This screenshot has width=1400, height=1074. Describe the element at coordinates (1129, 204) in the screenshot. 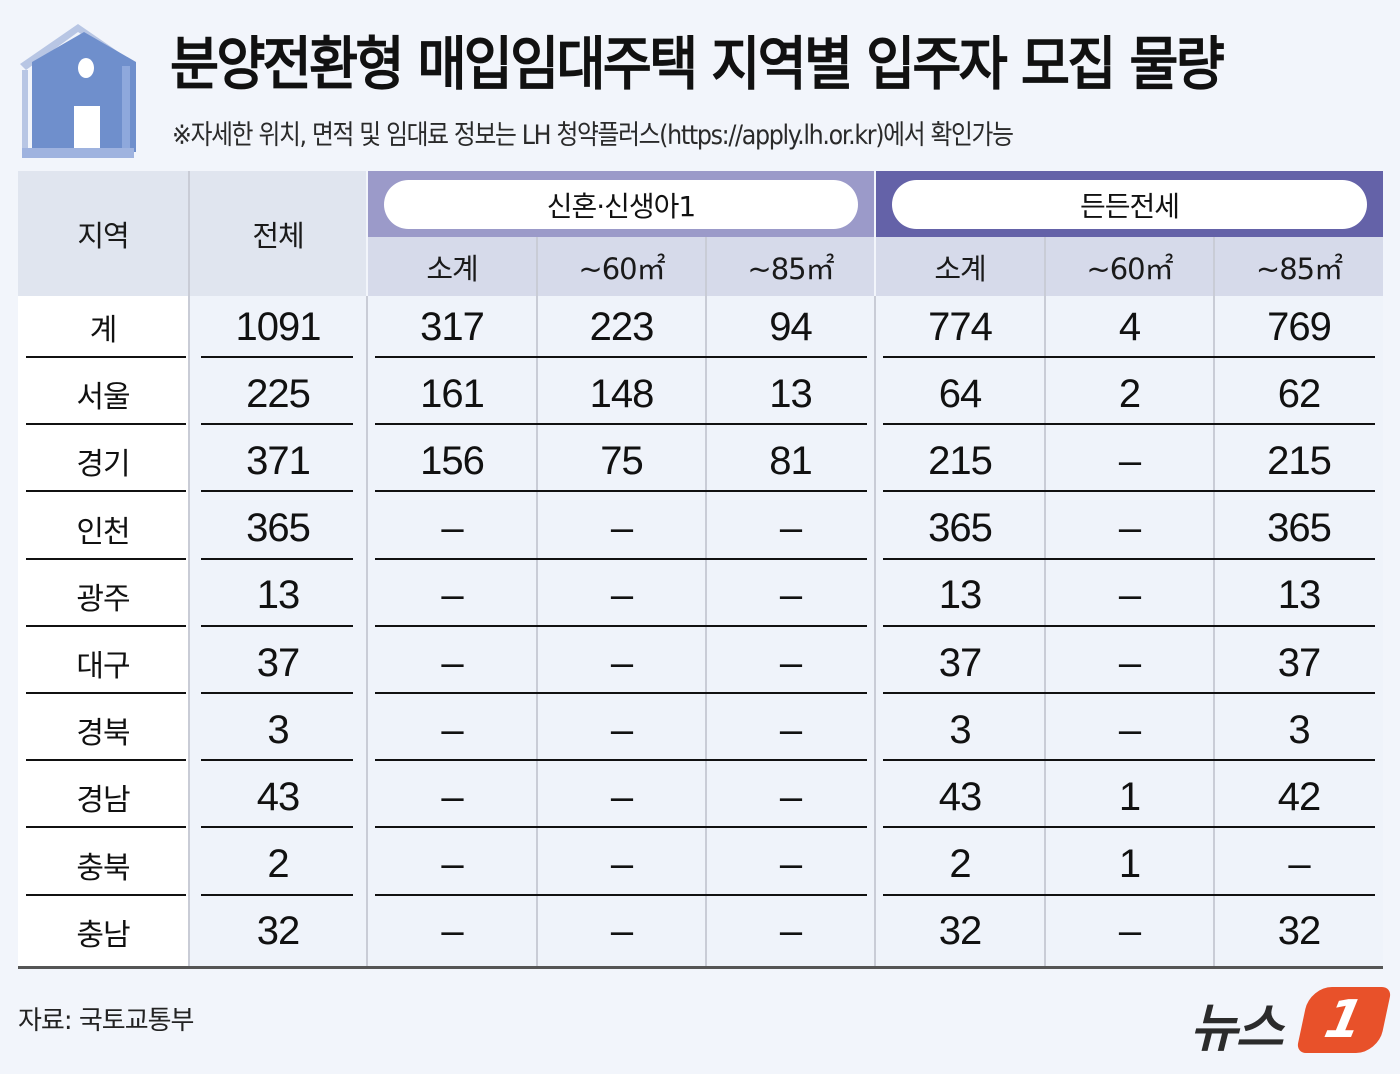

I see `group-header-deundeun: 든든전세` at that location.